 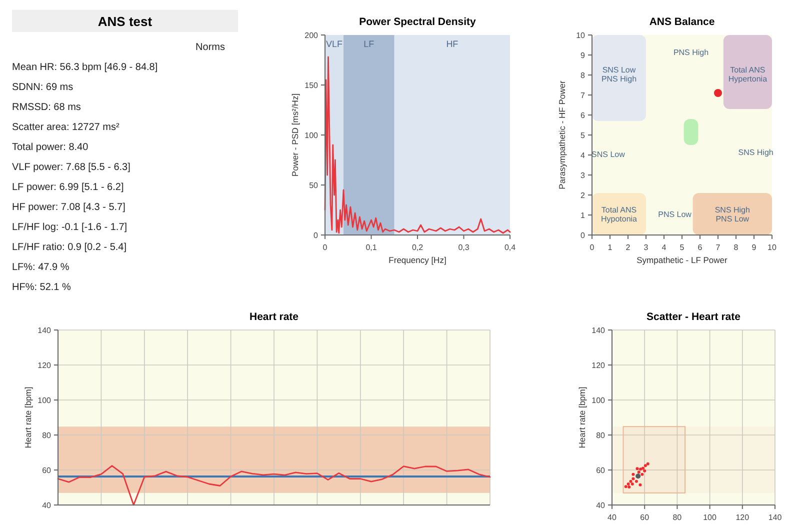 What do you see at coordinates (772, 247) in the screenshot?
I see `x-tick-label: 10` at bounding box center [772, 247].